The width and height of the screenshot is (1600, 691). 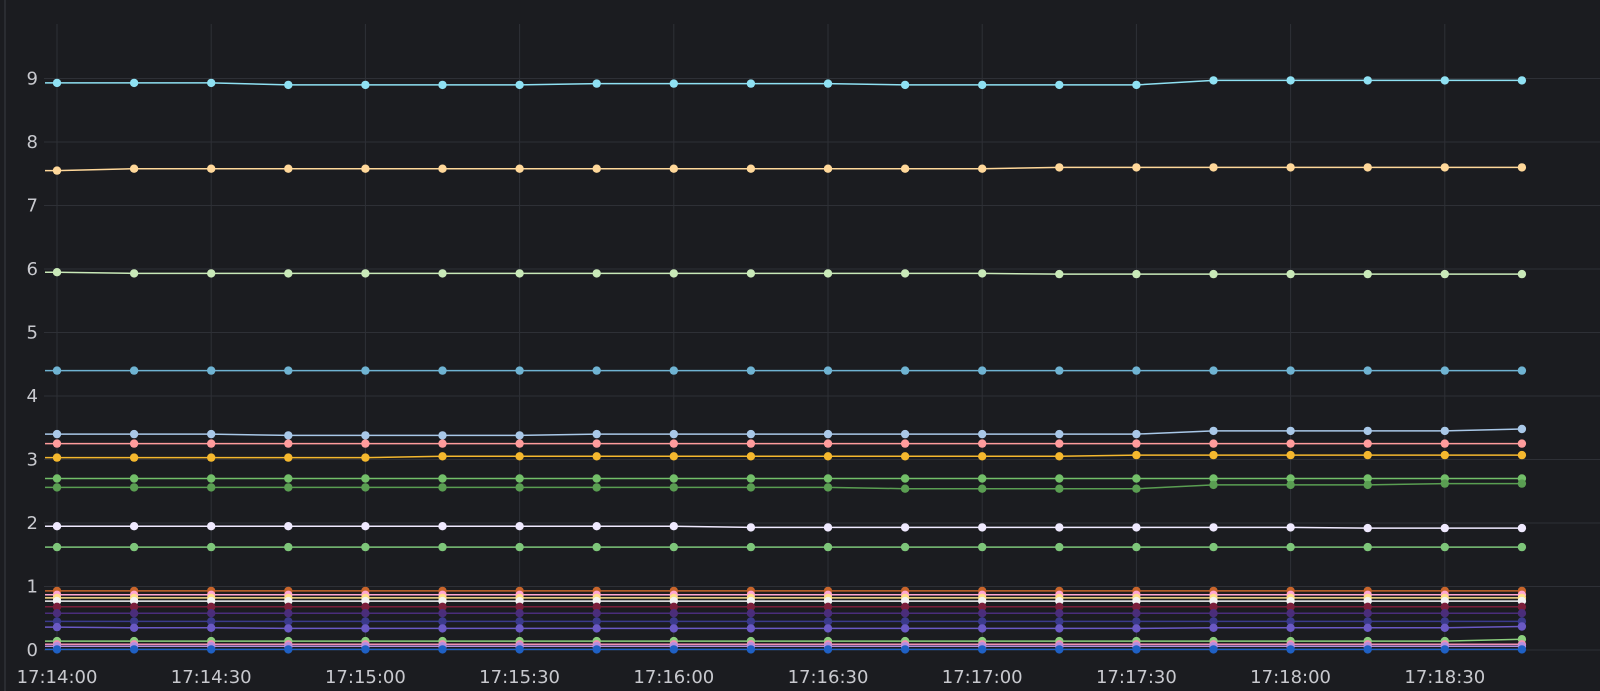 I want to click on y-tick-label: 0, so click(x=32, y=650).